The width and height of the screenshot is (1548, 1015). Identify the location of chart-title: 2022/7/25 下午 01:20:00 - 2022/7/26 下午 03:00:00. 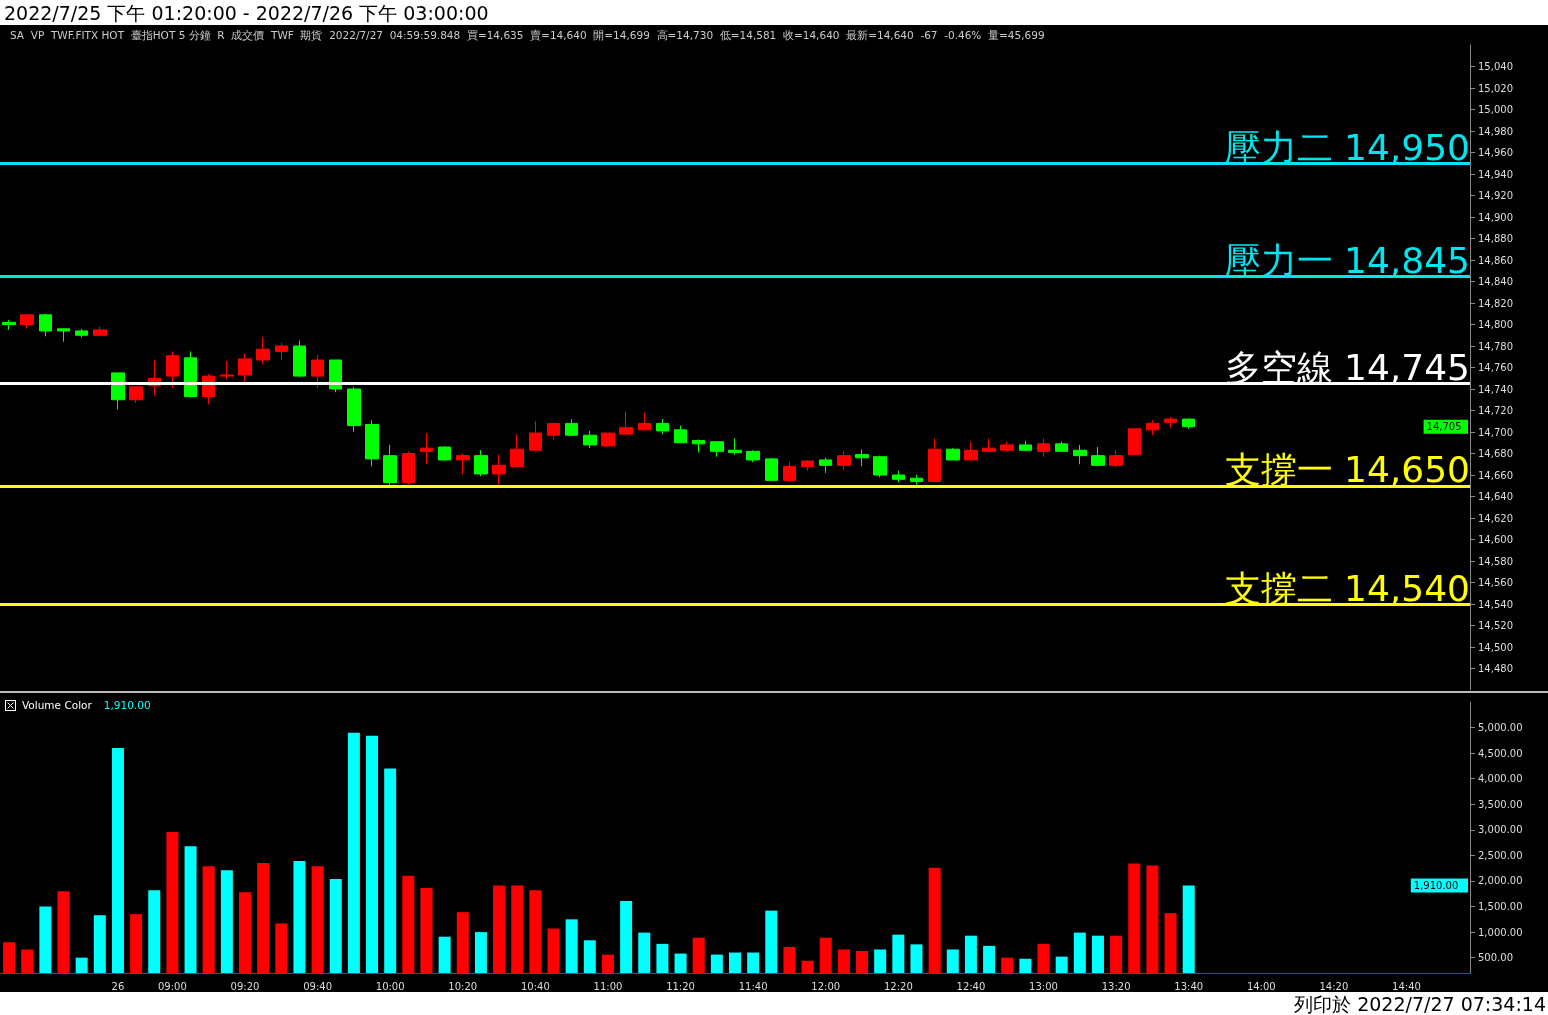
(246, 13).